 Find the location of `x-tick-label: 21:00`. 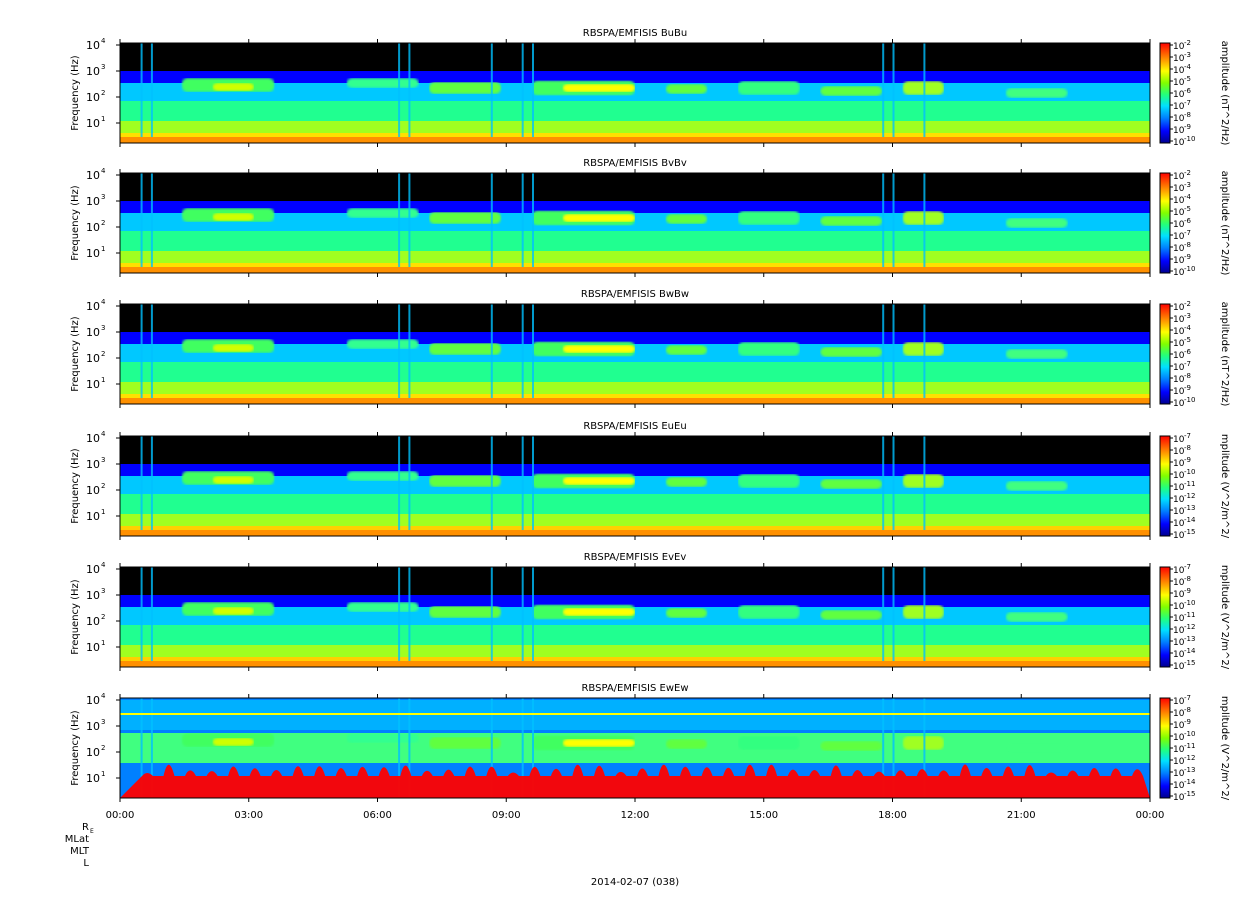

x-tick-label: 21:00 is located at coordinates (1021, 815).